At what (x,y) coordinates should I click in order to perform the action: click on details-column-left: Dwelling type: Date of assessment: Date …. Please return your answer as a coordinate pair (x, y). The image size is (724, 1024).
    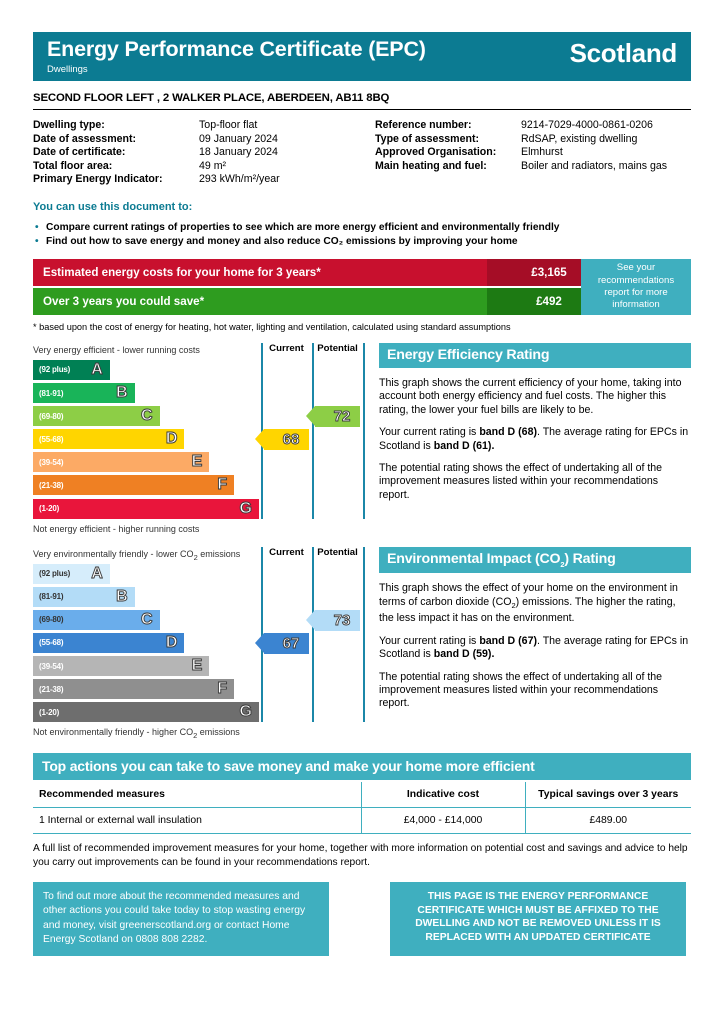
    Looking at the image, I should click on (204, 153).